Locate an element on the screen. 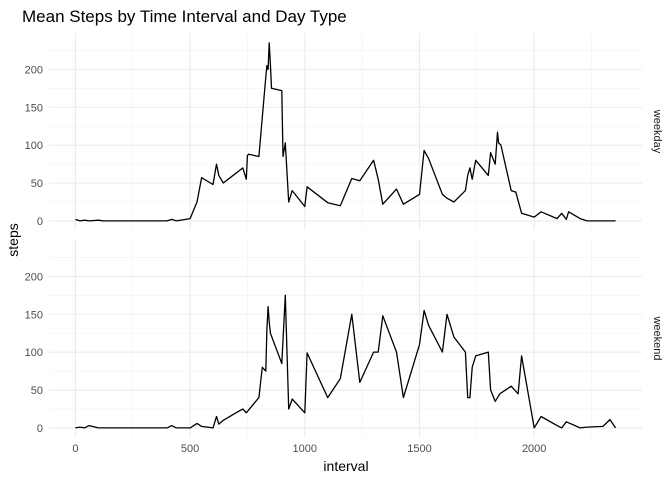 Image resolution: width=672 pixels, height=480 pixels. x-axis-ticks: 0 500 1000 1500 2000 is located at coordinates (309, 449).